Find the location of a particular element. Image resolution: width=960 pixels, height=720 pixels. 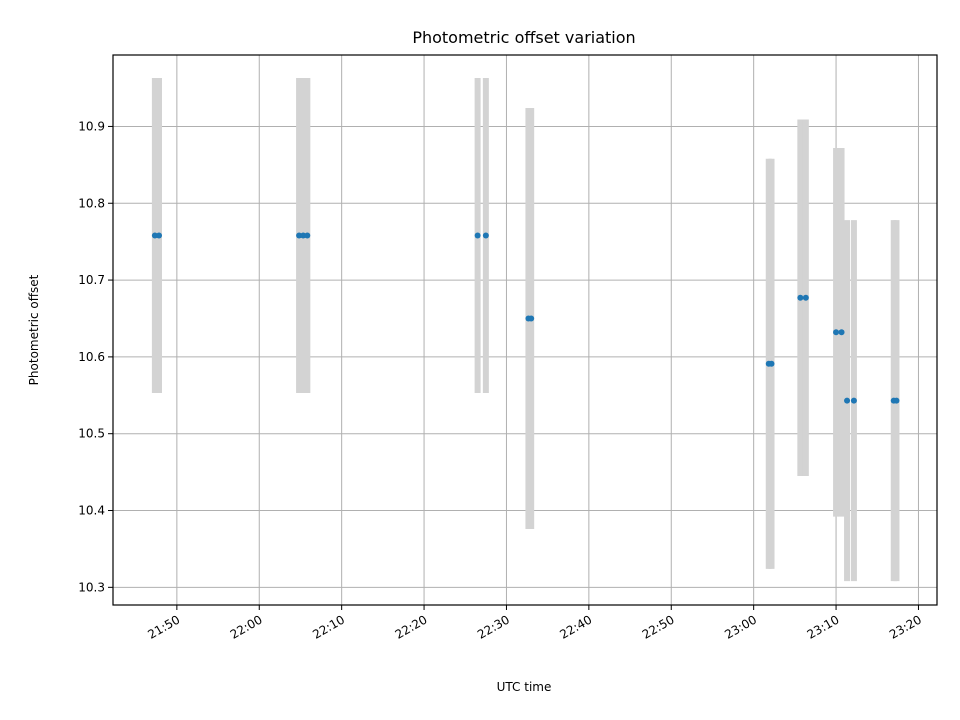

chart-title: Photometric offset variation is located at coordinates (523, 37).